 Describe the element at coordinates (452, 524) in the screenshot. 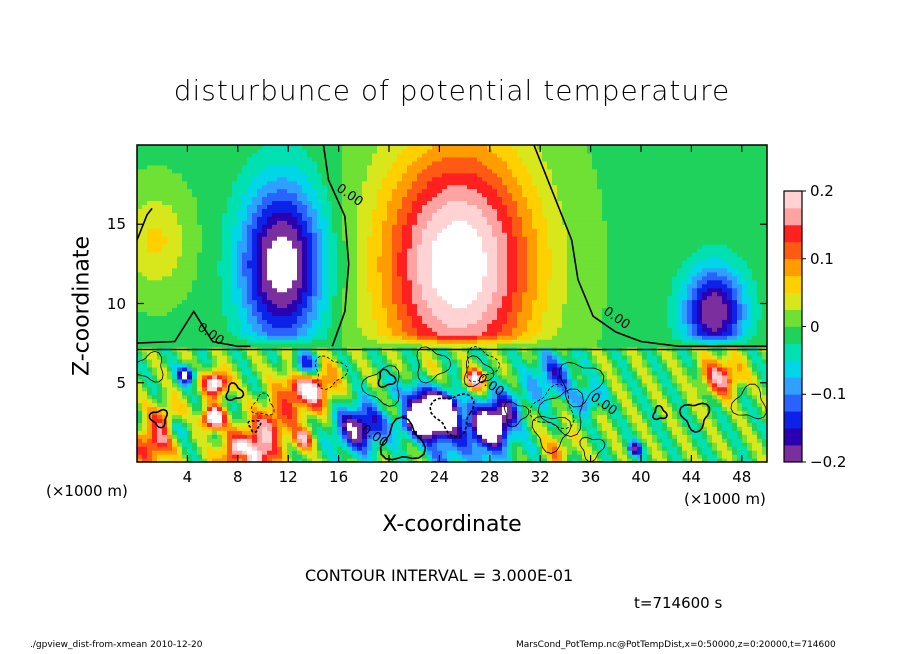

I see `x-axis-label: X-coordinate` at that location.